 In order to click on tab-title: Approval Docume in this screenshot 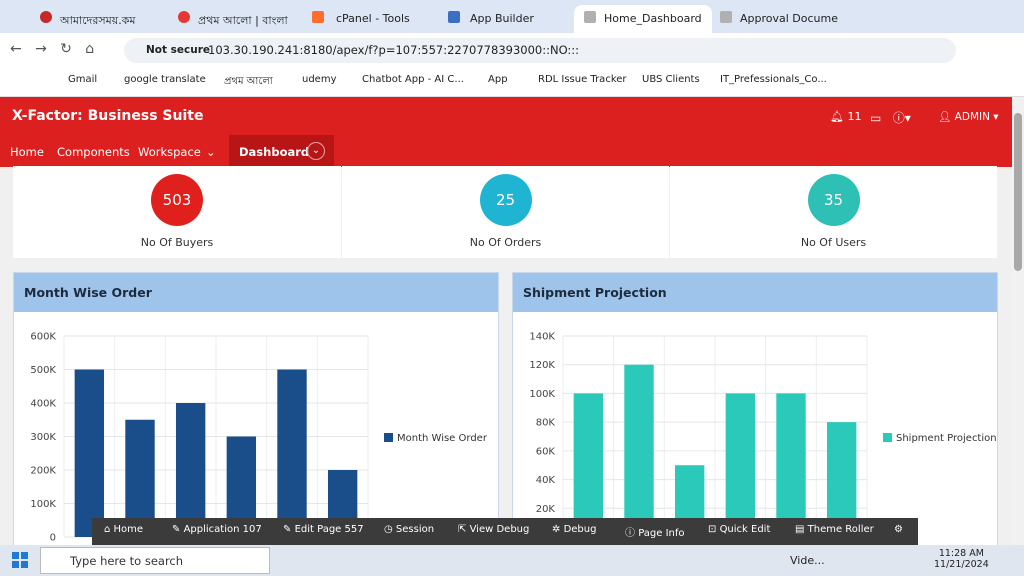, I will do `click(789, 18)`.